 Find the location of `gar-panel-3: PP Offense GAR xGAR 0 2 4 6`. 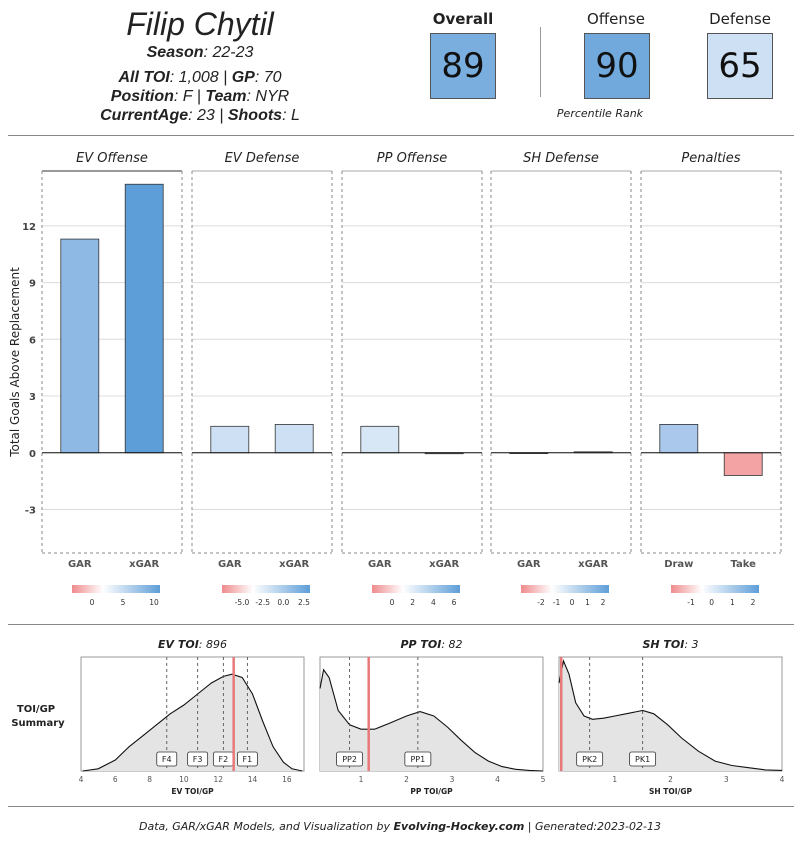

gar-panel-3: PP Offense GAR xGAR 0 2 4 6 is located at coordinates (412, 379).